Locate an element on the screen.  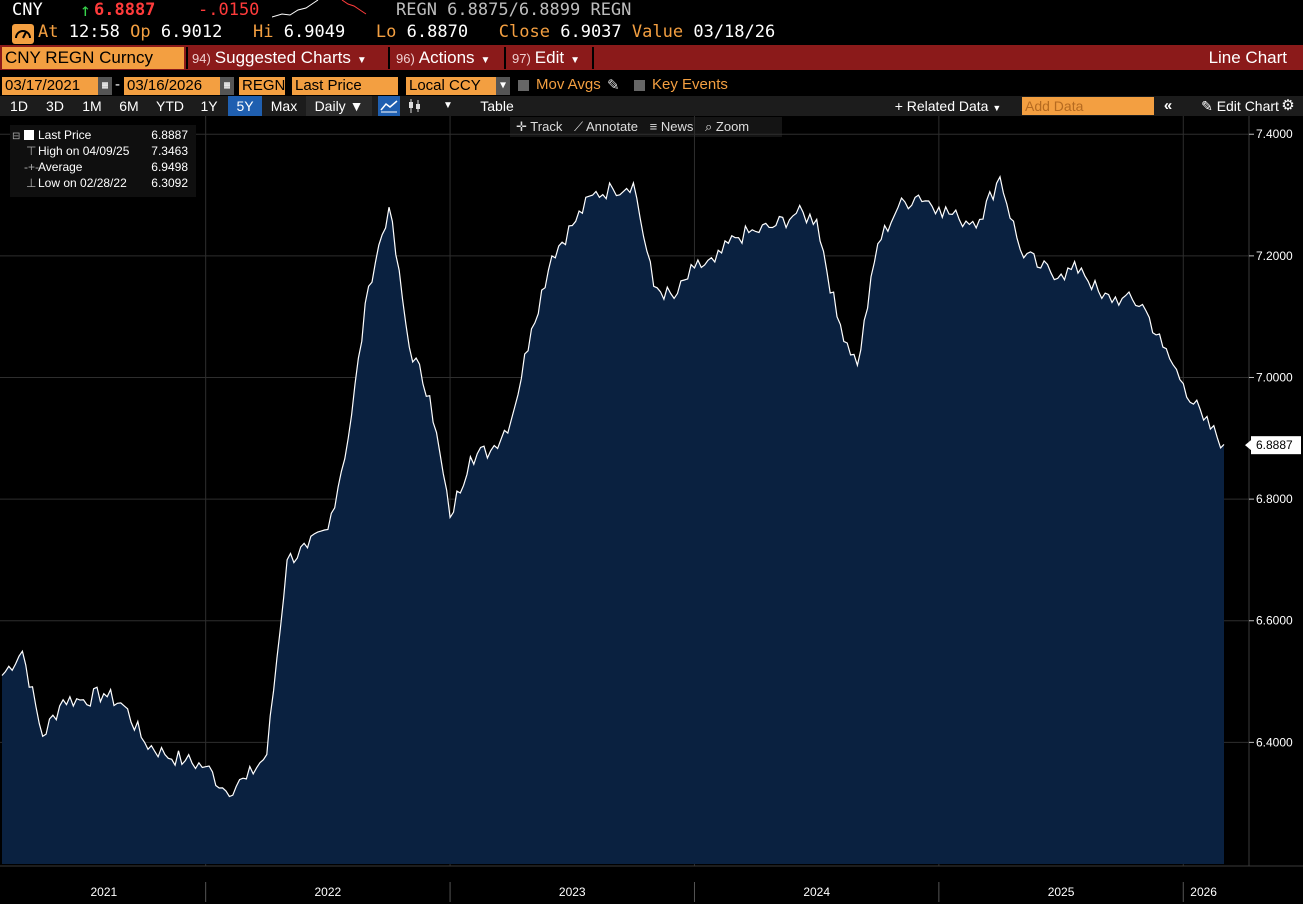
y-tick-label: 6.4000 is located at coordinates (1274, 742).